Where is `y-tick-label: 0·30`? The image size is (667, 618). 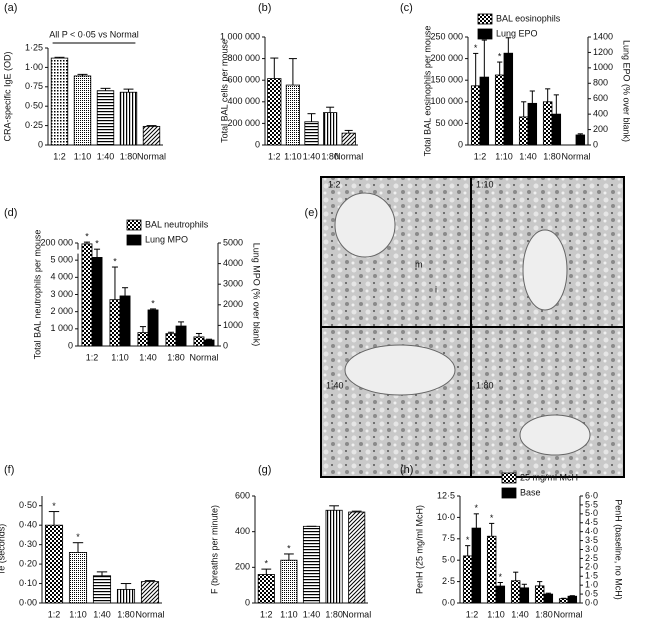 y-tick-label: 0·30 is located at coordinates (28, 544).